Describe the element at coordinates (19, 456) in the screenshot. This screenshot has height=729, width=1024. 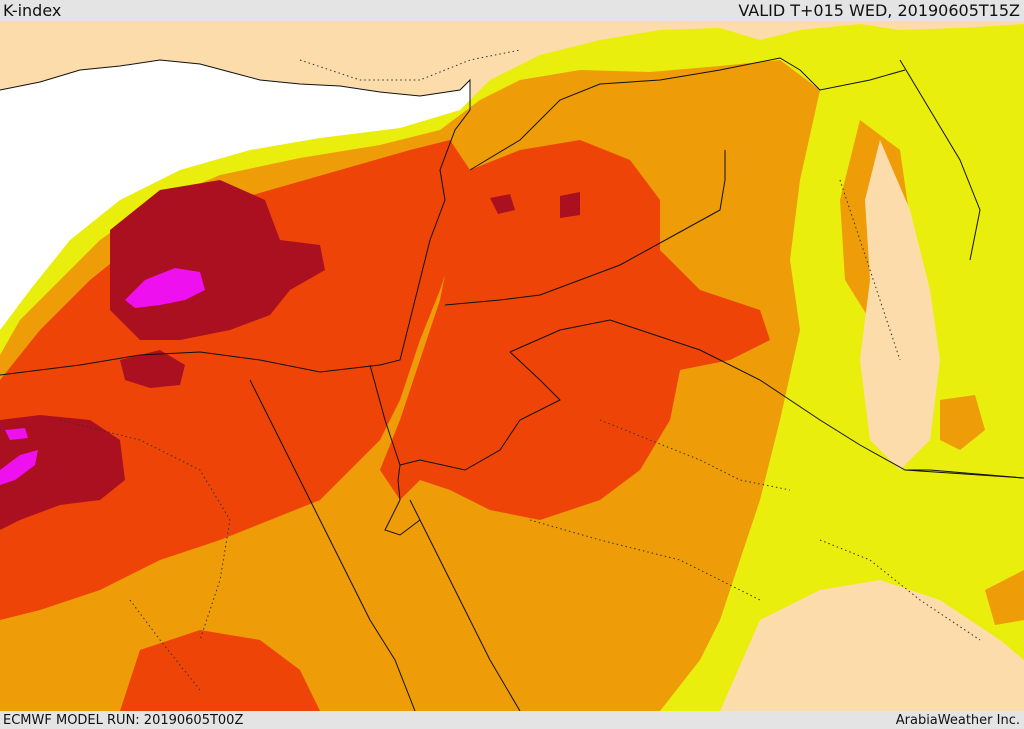
I see `band-magenta-west` at that location.